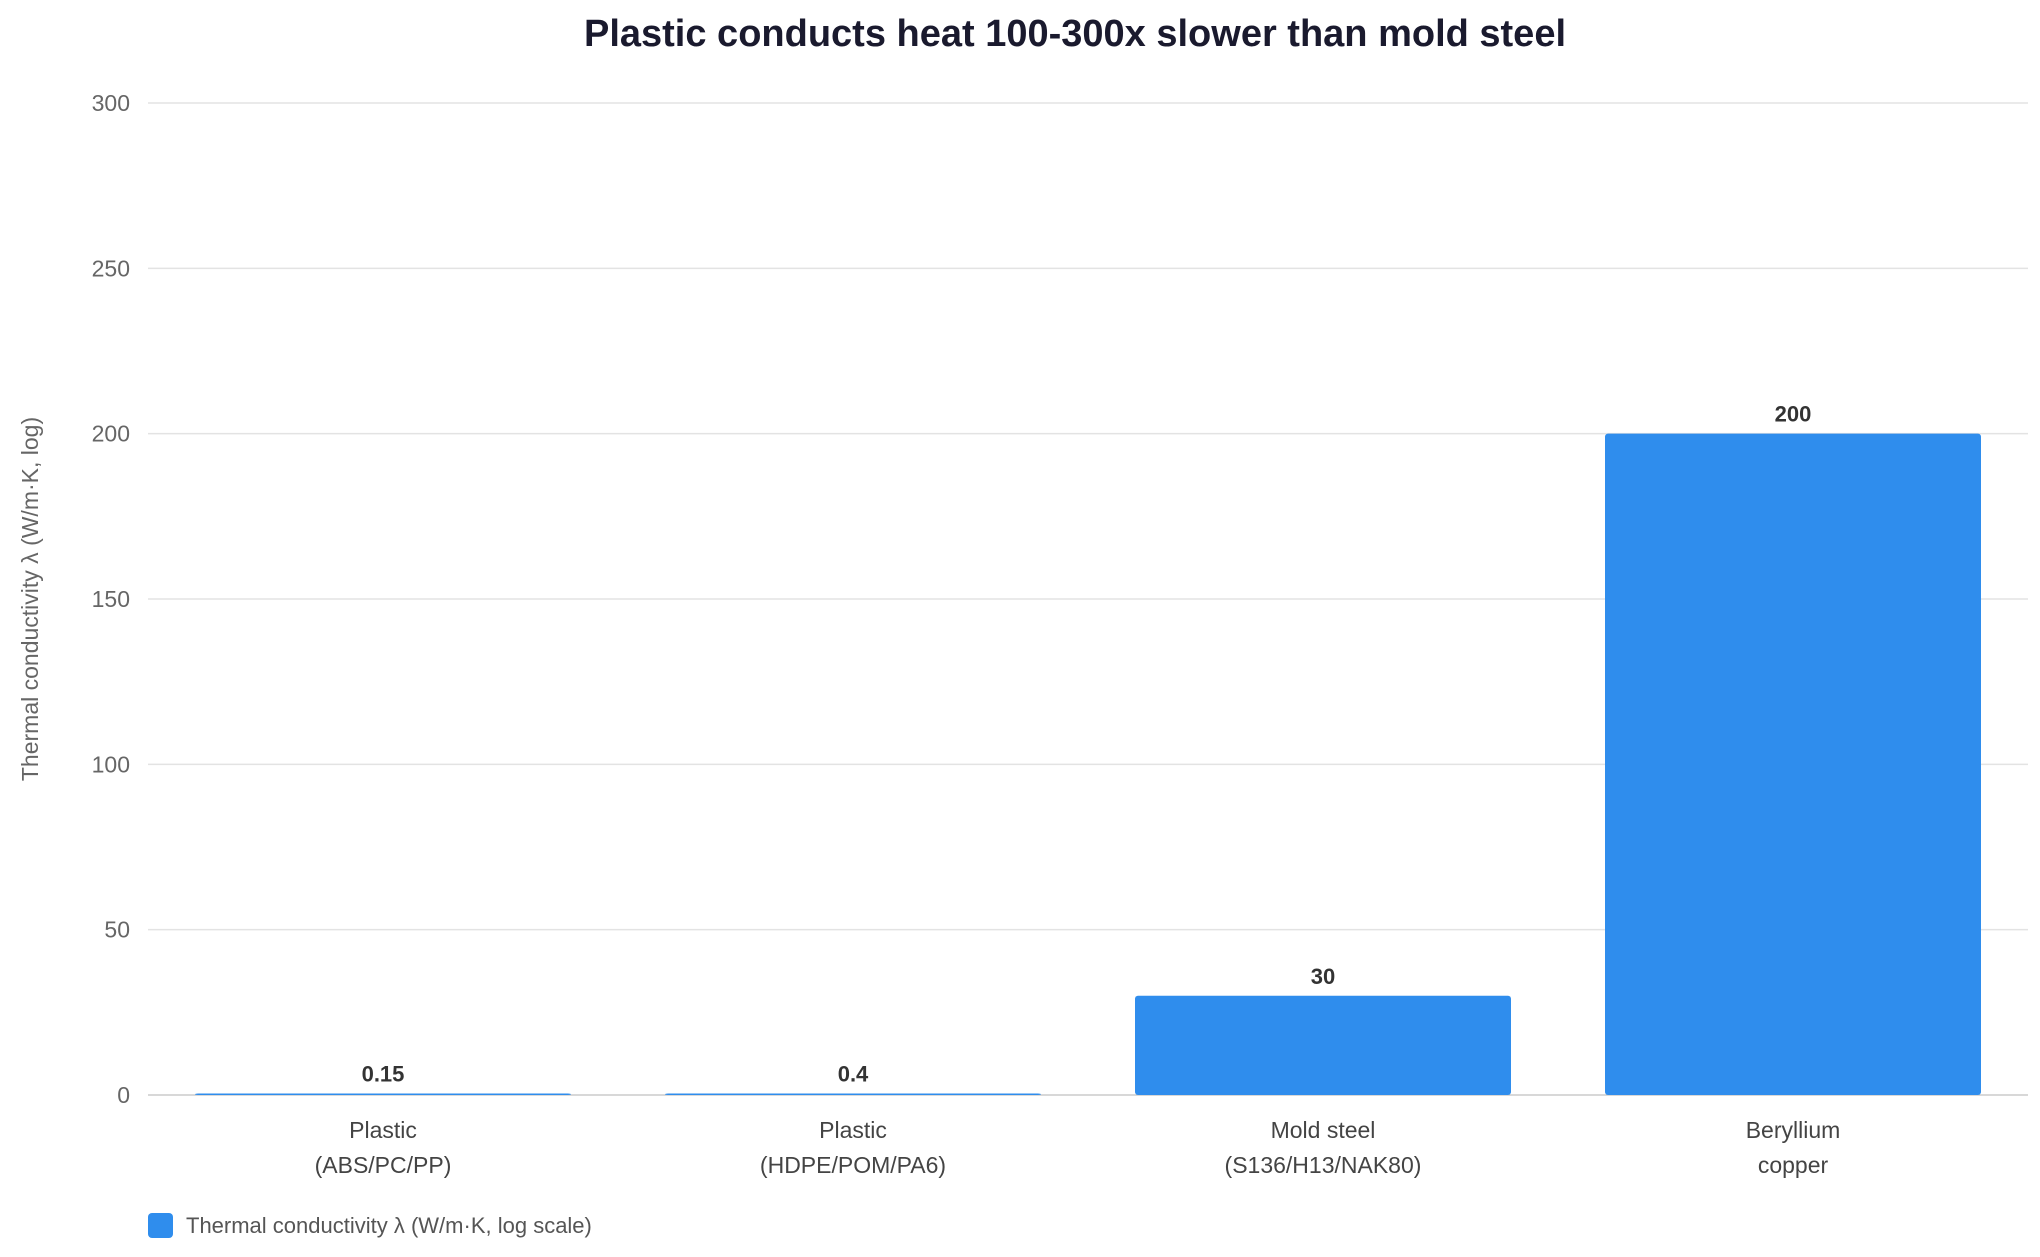  Describe the element at coordinates (111, 103) in the screenshot. I see `y-tick-label: 300` at that location.